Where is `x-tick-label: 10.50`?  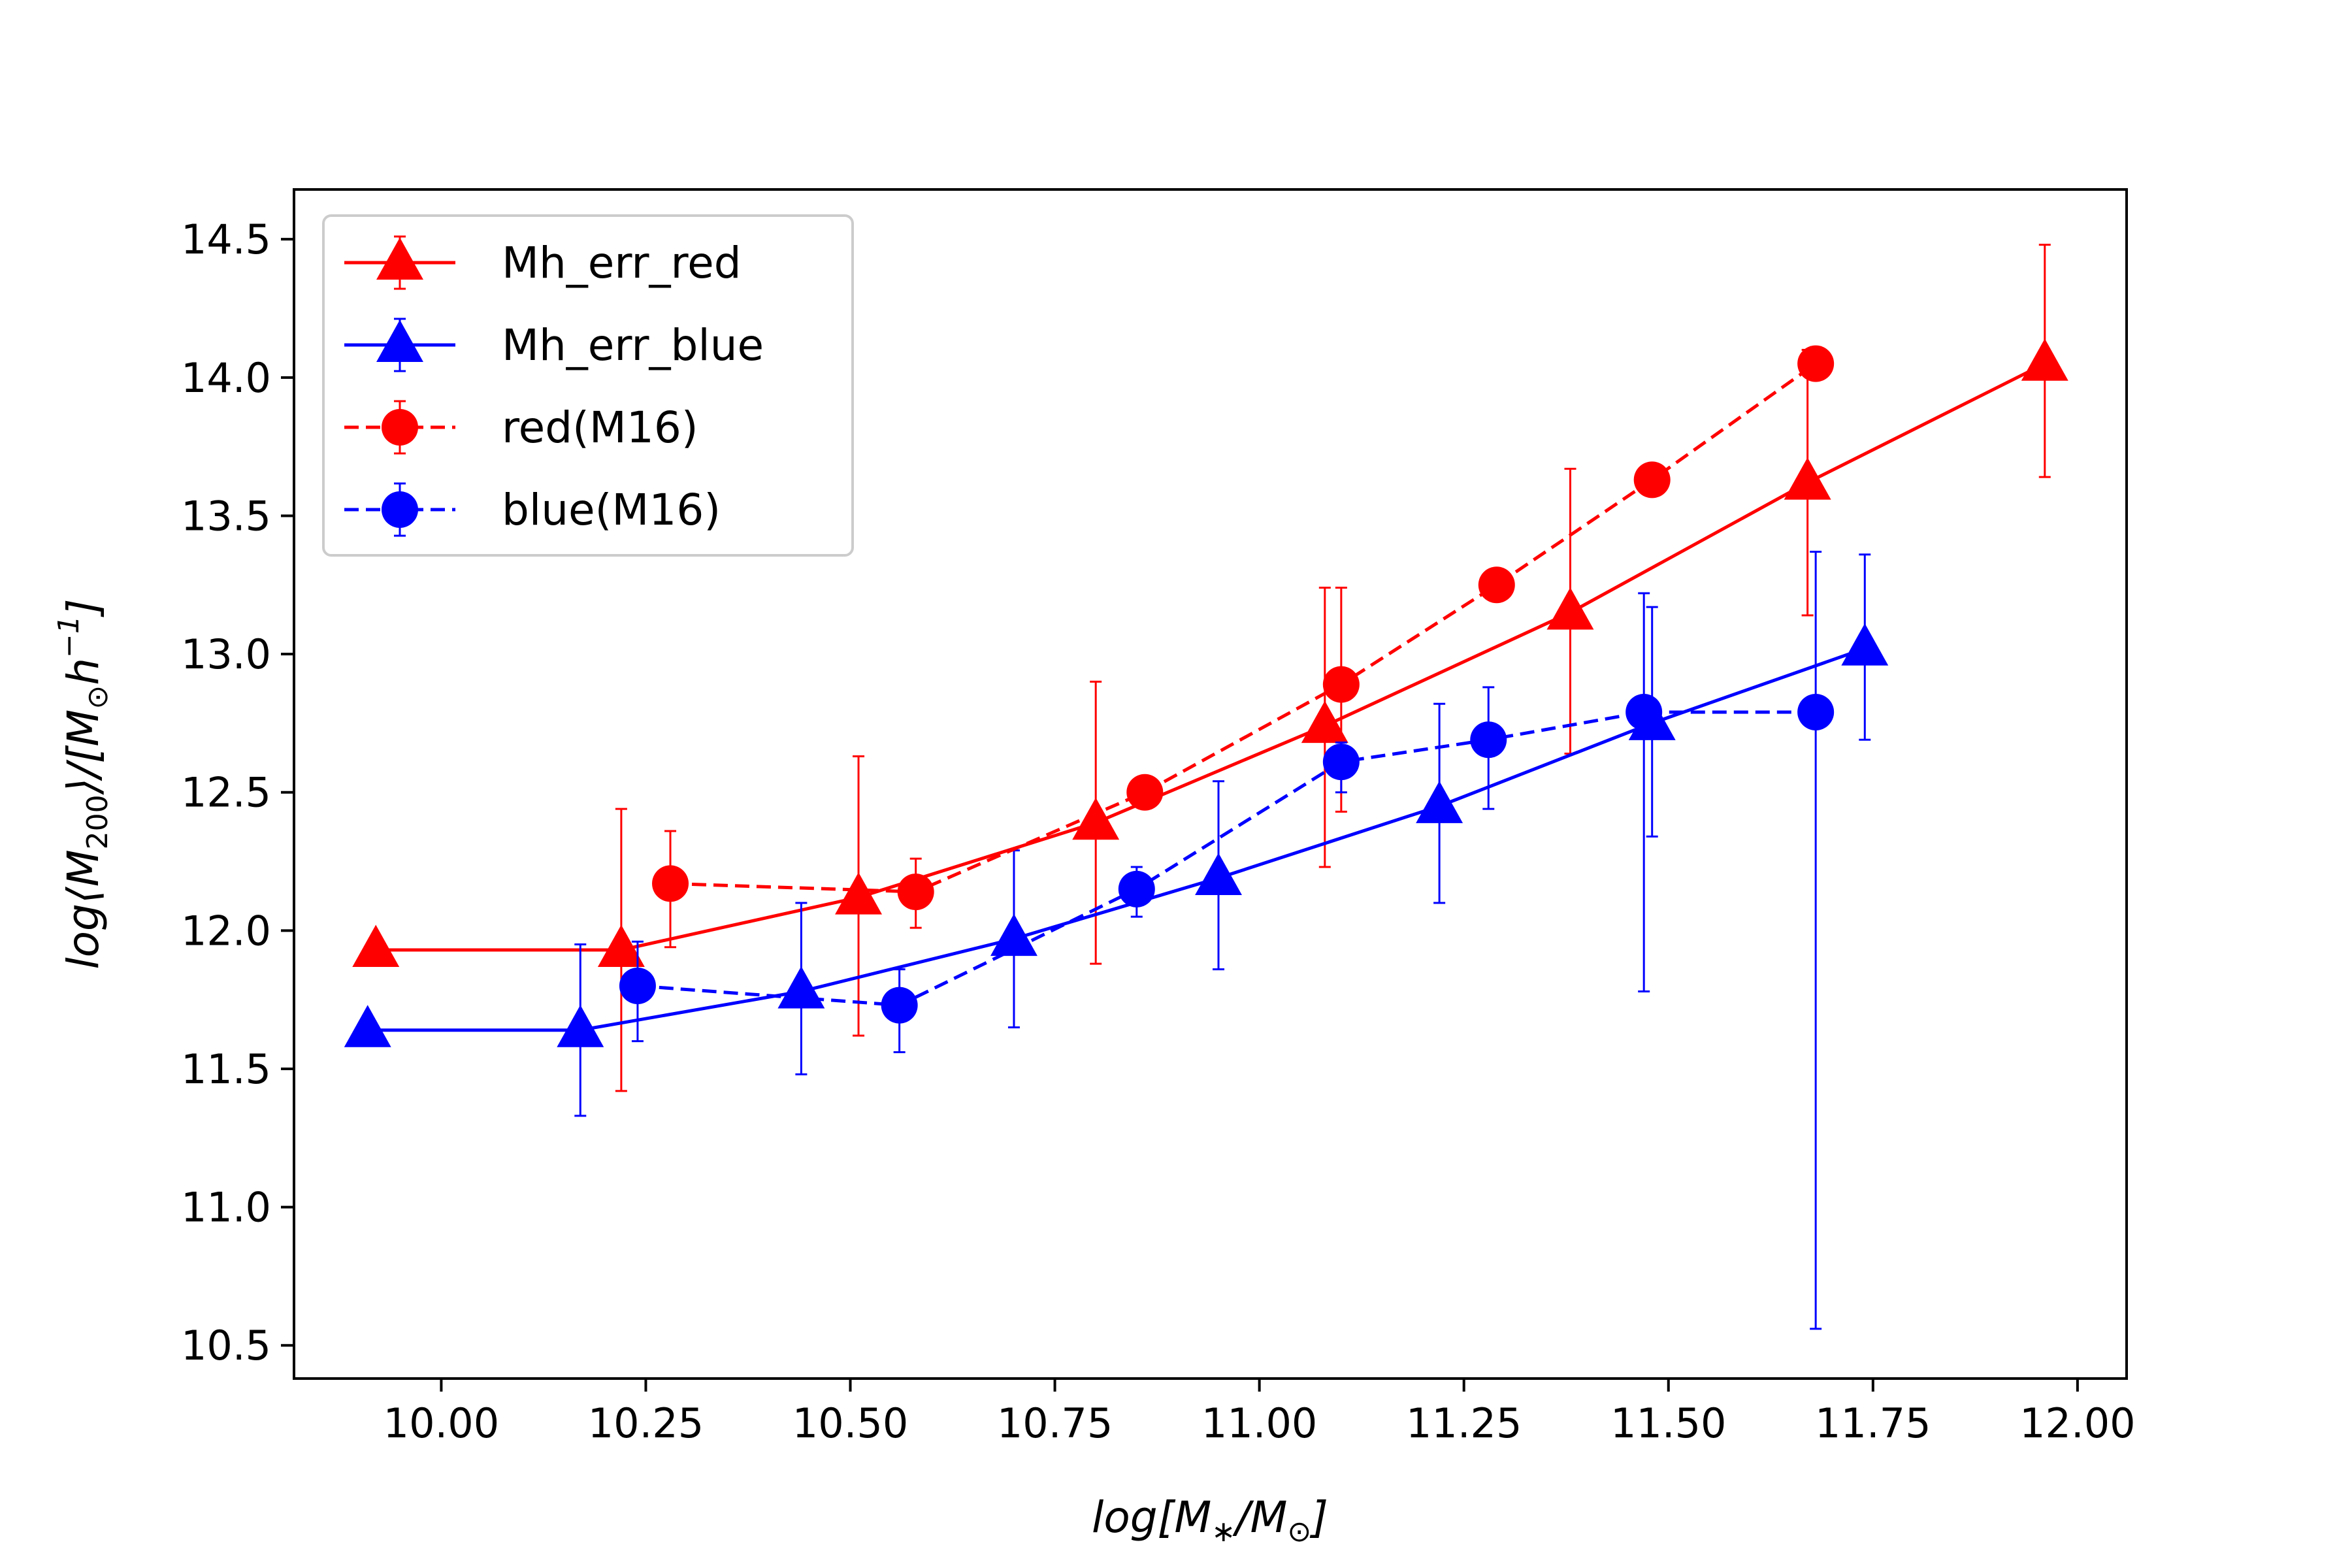 x-tick-label: 10.50 is located at coordinates (850, 1423).